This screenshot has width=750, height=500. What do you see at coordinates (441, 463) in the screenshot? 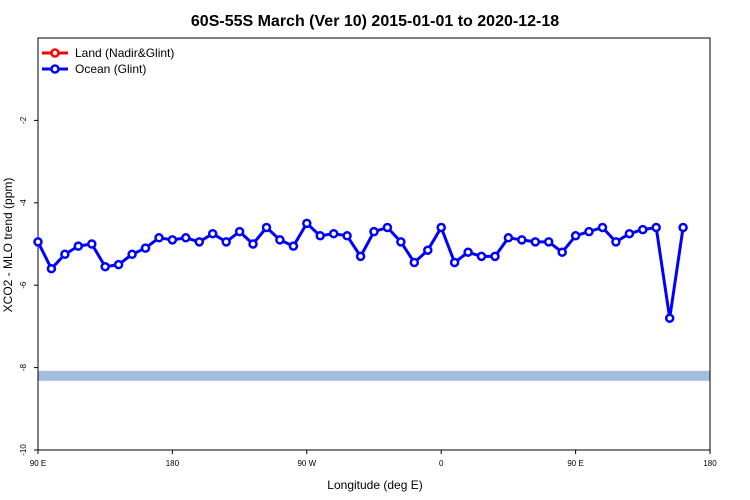
I see `x-tick-label: 0` at bounding box center [441, 463].